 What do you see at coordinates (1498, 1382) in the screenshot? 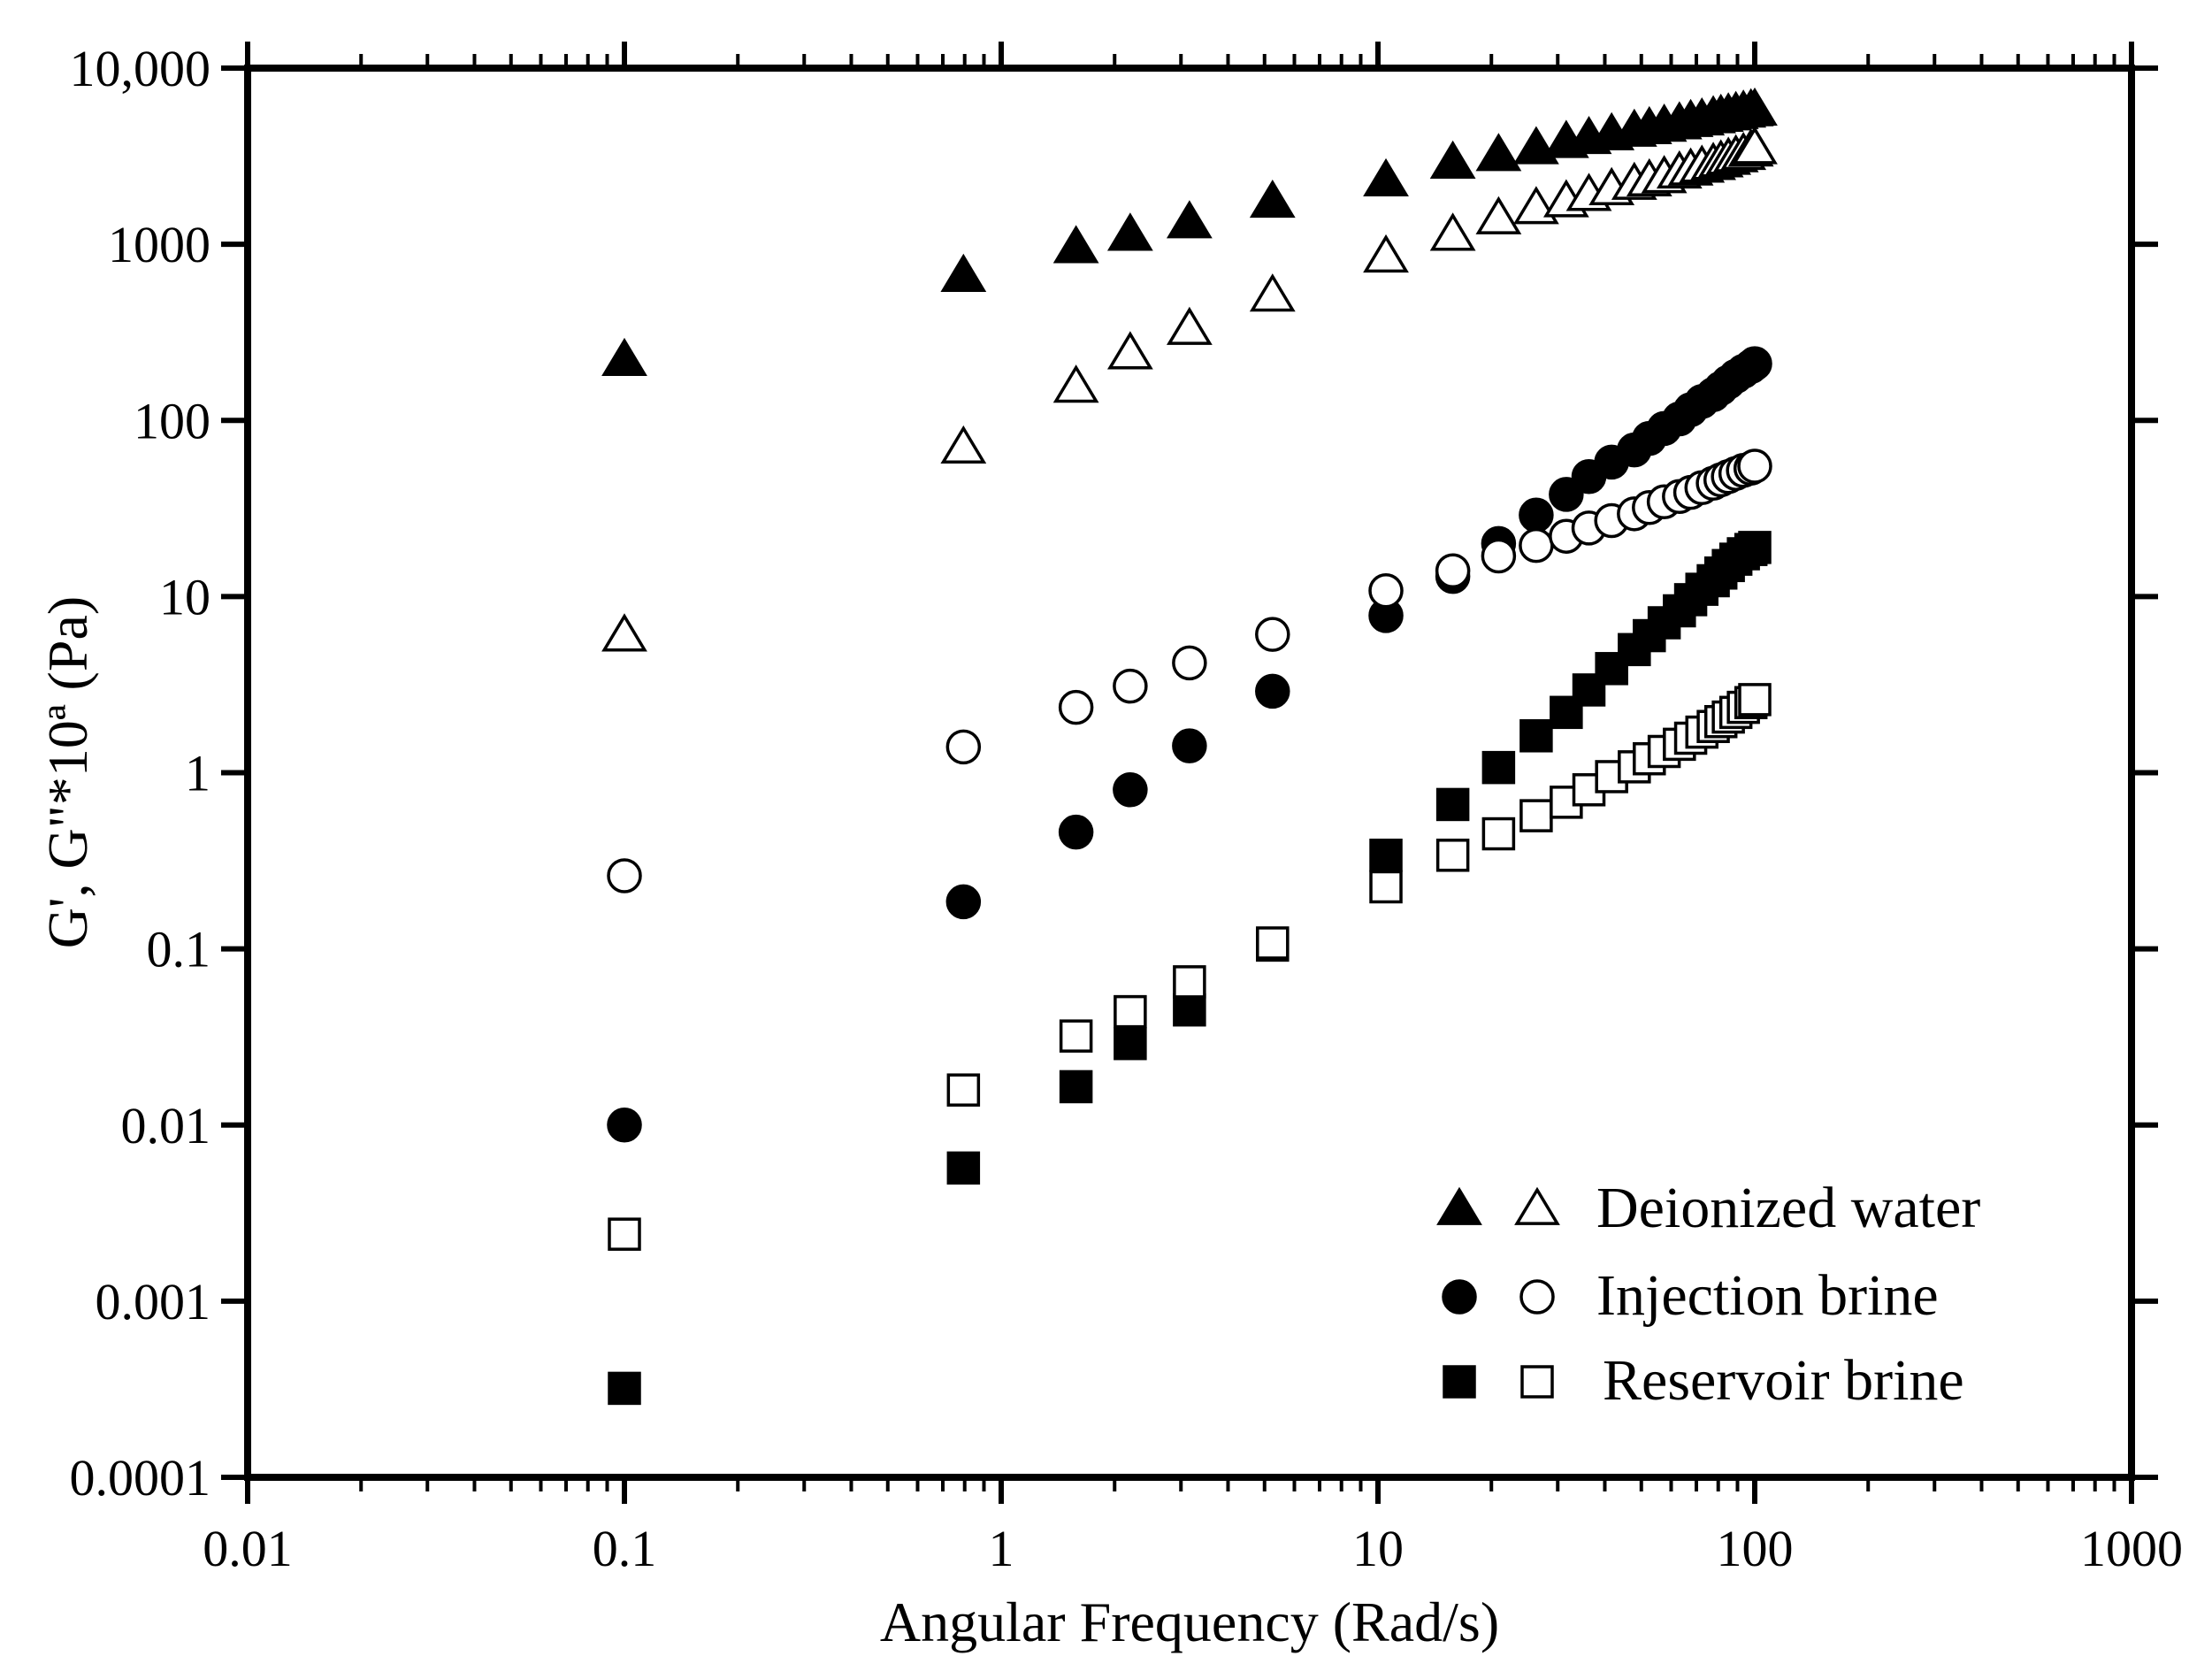
I see `legend-markers-reservoir-brine` at bounding box center [1498, 1382].